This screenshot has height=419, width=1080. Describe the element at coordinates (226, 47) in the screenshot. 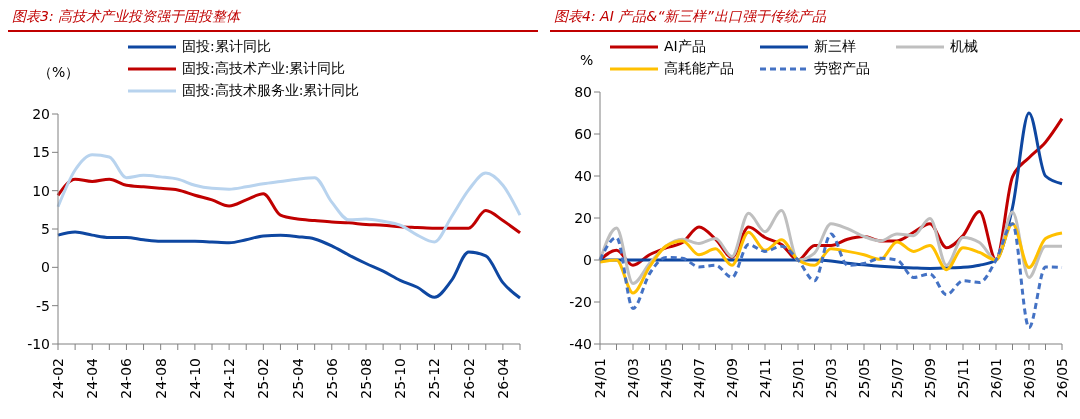

I see `legend-label: 固投:累计同比` at that location.